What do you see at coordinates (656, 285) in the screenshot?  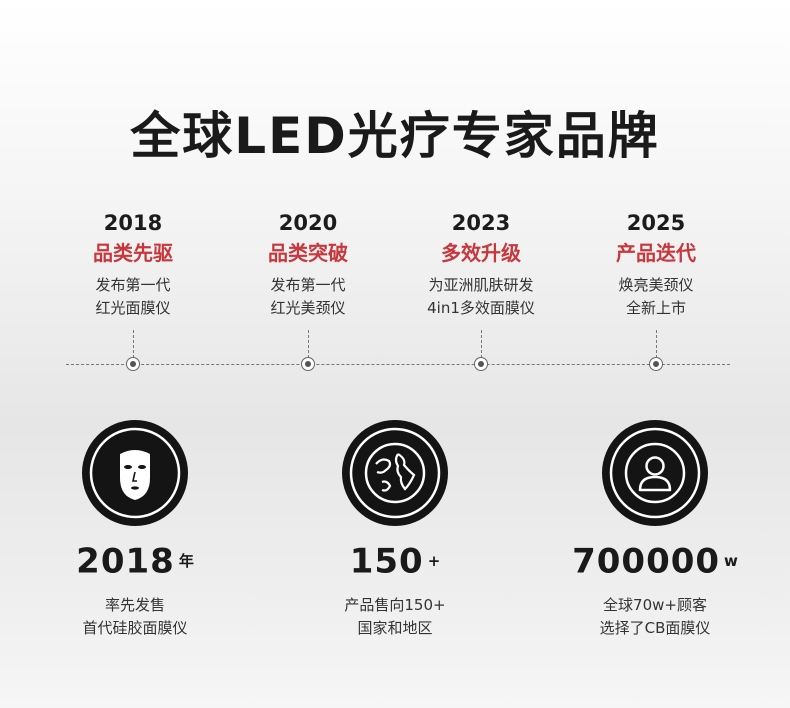 I see `milestone-desc-line: 焕亮美颈仪` at bounding box center [656, 285].